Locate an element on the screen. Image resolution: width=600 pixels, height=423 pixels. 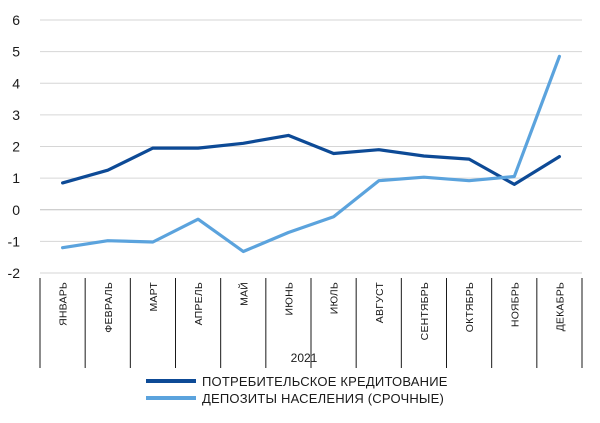
y-tick-label: 3 is located at coordinates (16, 115).